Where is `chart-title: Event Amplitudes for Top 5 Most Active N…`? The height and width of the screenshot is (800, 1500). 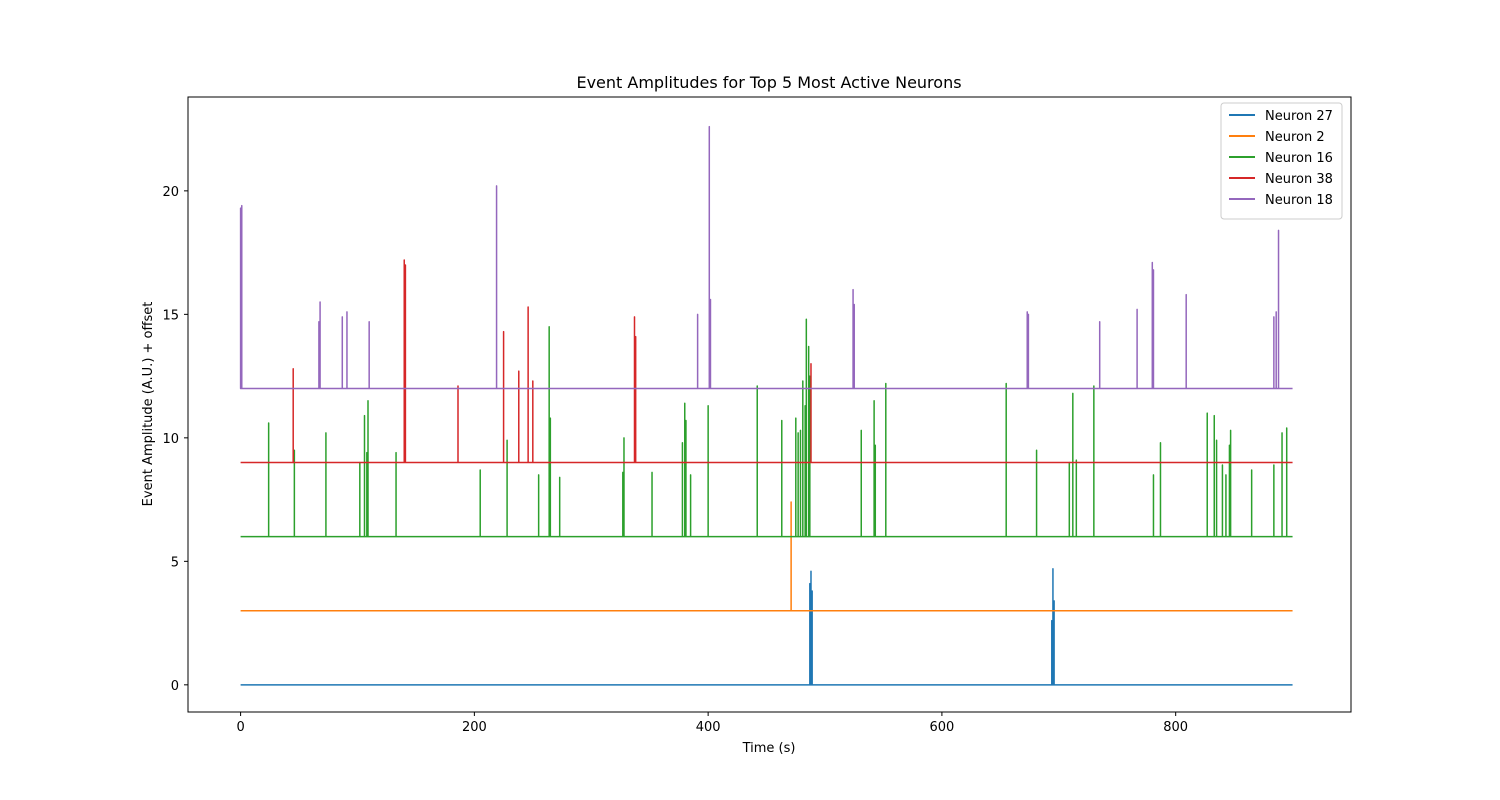
chart-title: Event Amplitudes for Top 5 Most Active N… is located at coordinates (768, 82).